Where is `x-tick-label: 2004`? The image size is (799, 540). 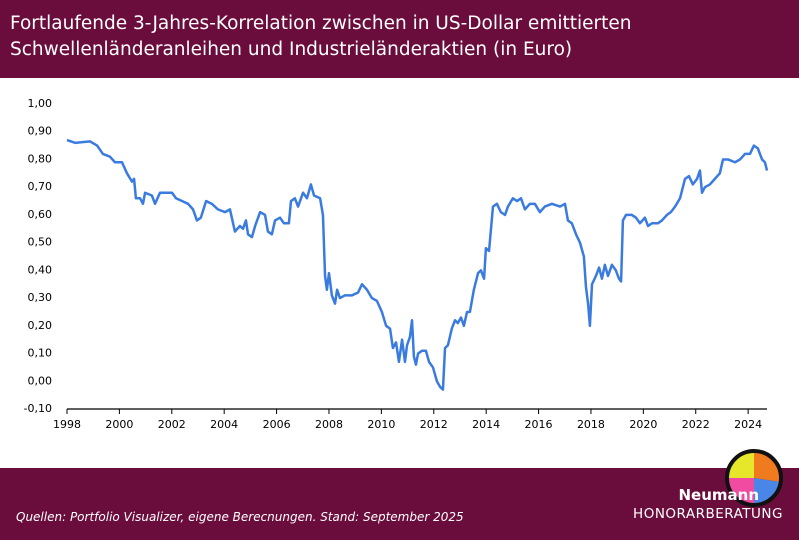
x-tick-label: 2004 is located at coordinates (224, 424).